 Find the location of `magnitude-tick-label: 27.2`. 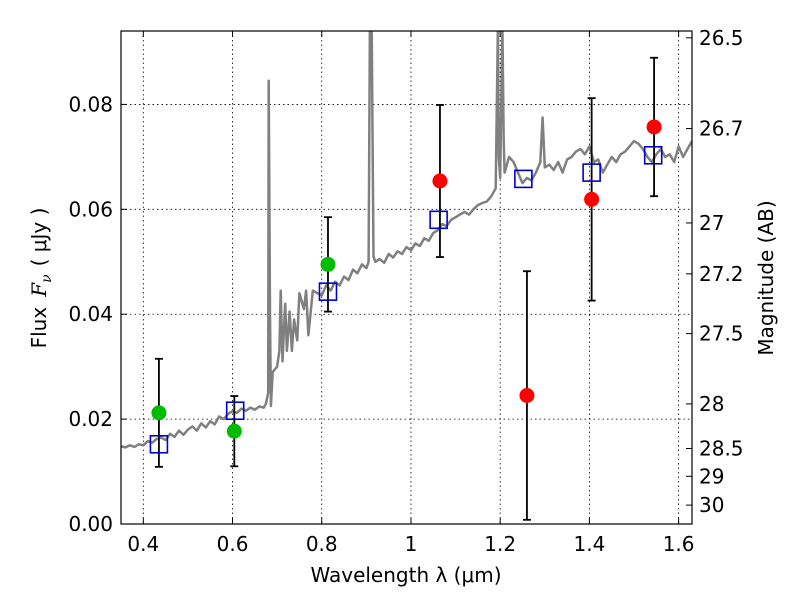

magnitude-tick-label: 27.2 is located at coordinates (721, 274).